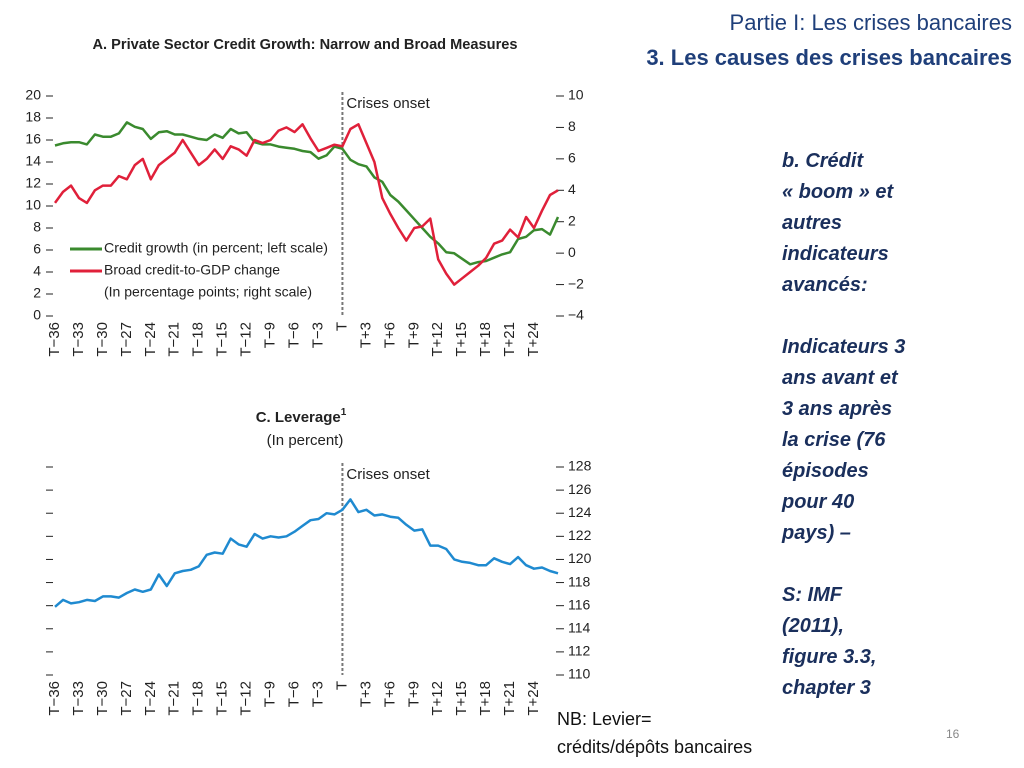  Describe the element at coordinates (33, 161) in the screenshot. I see `y-tick-label: 14` at that location.